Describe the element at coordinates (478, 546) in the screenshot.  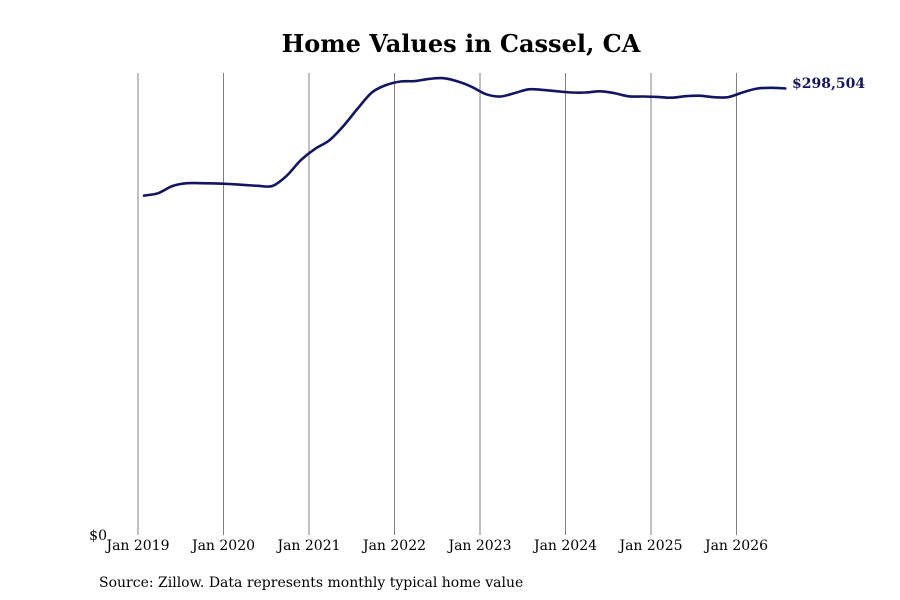
I see `x-tick-label: Jan 2023` at that location.